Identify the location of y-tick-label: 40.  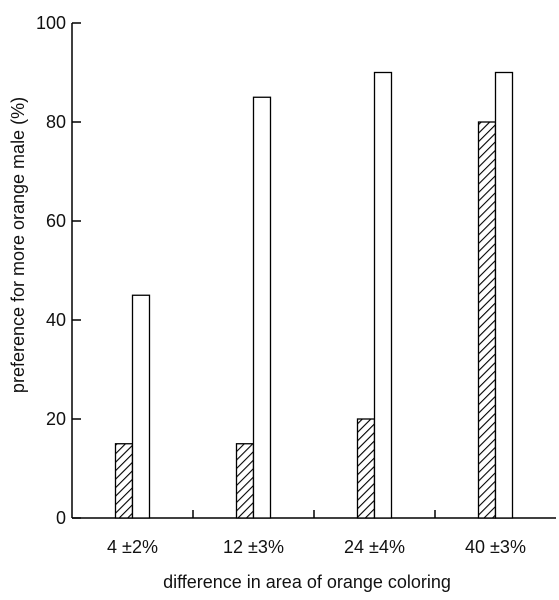
(56, 320).